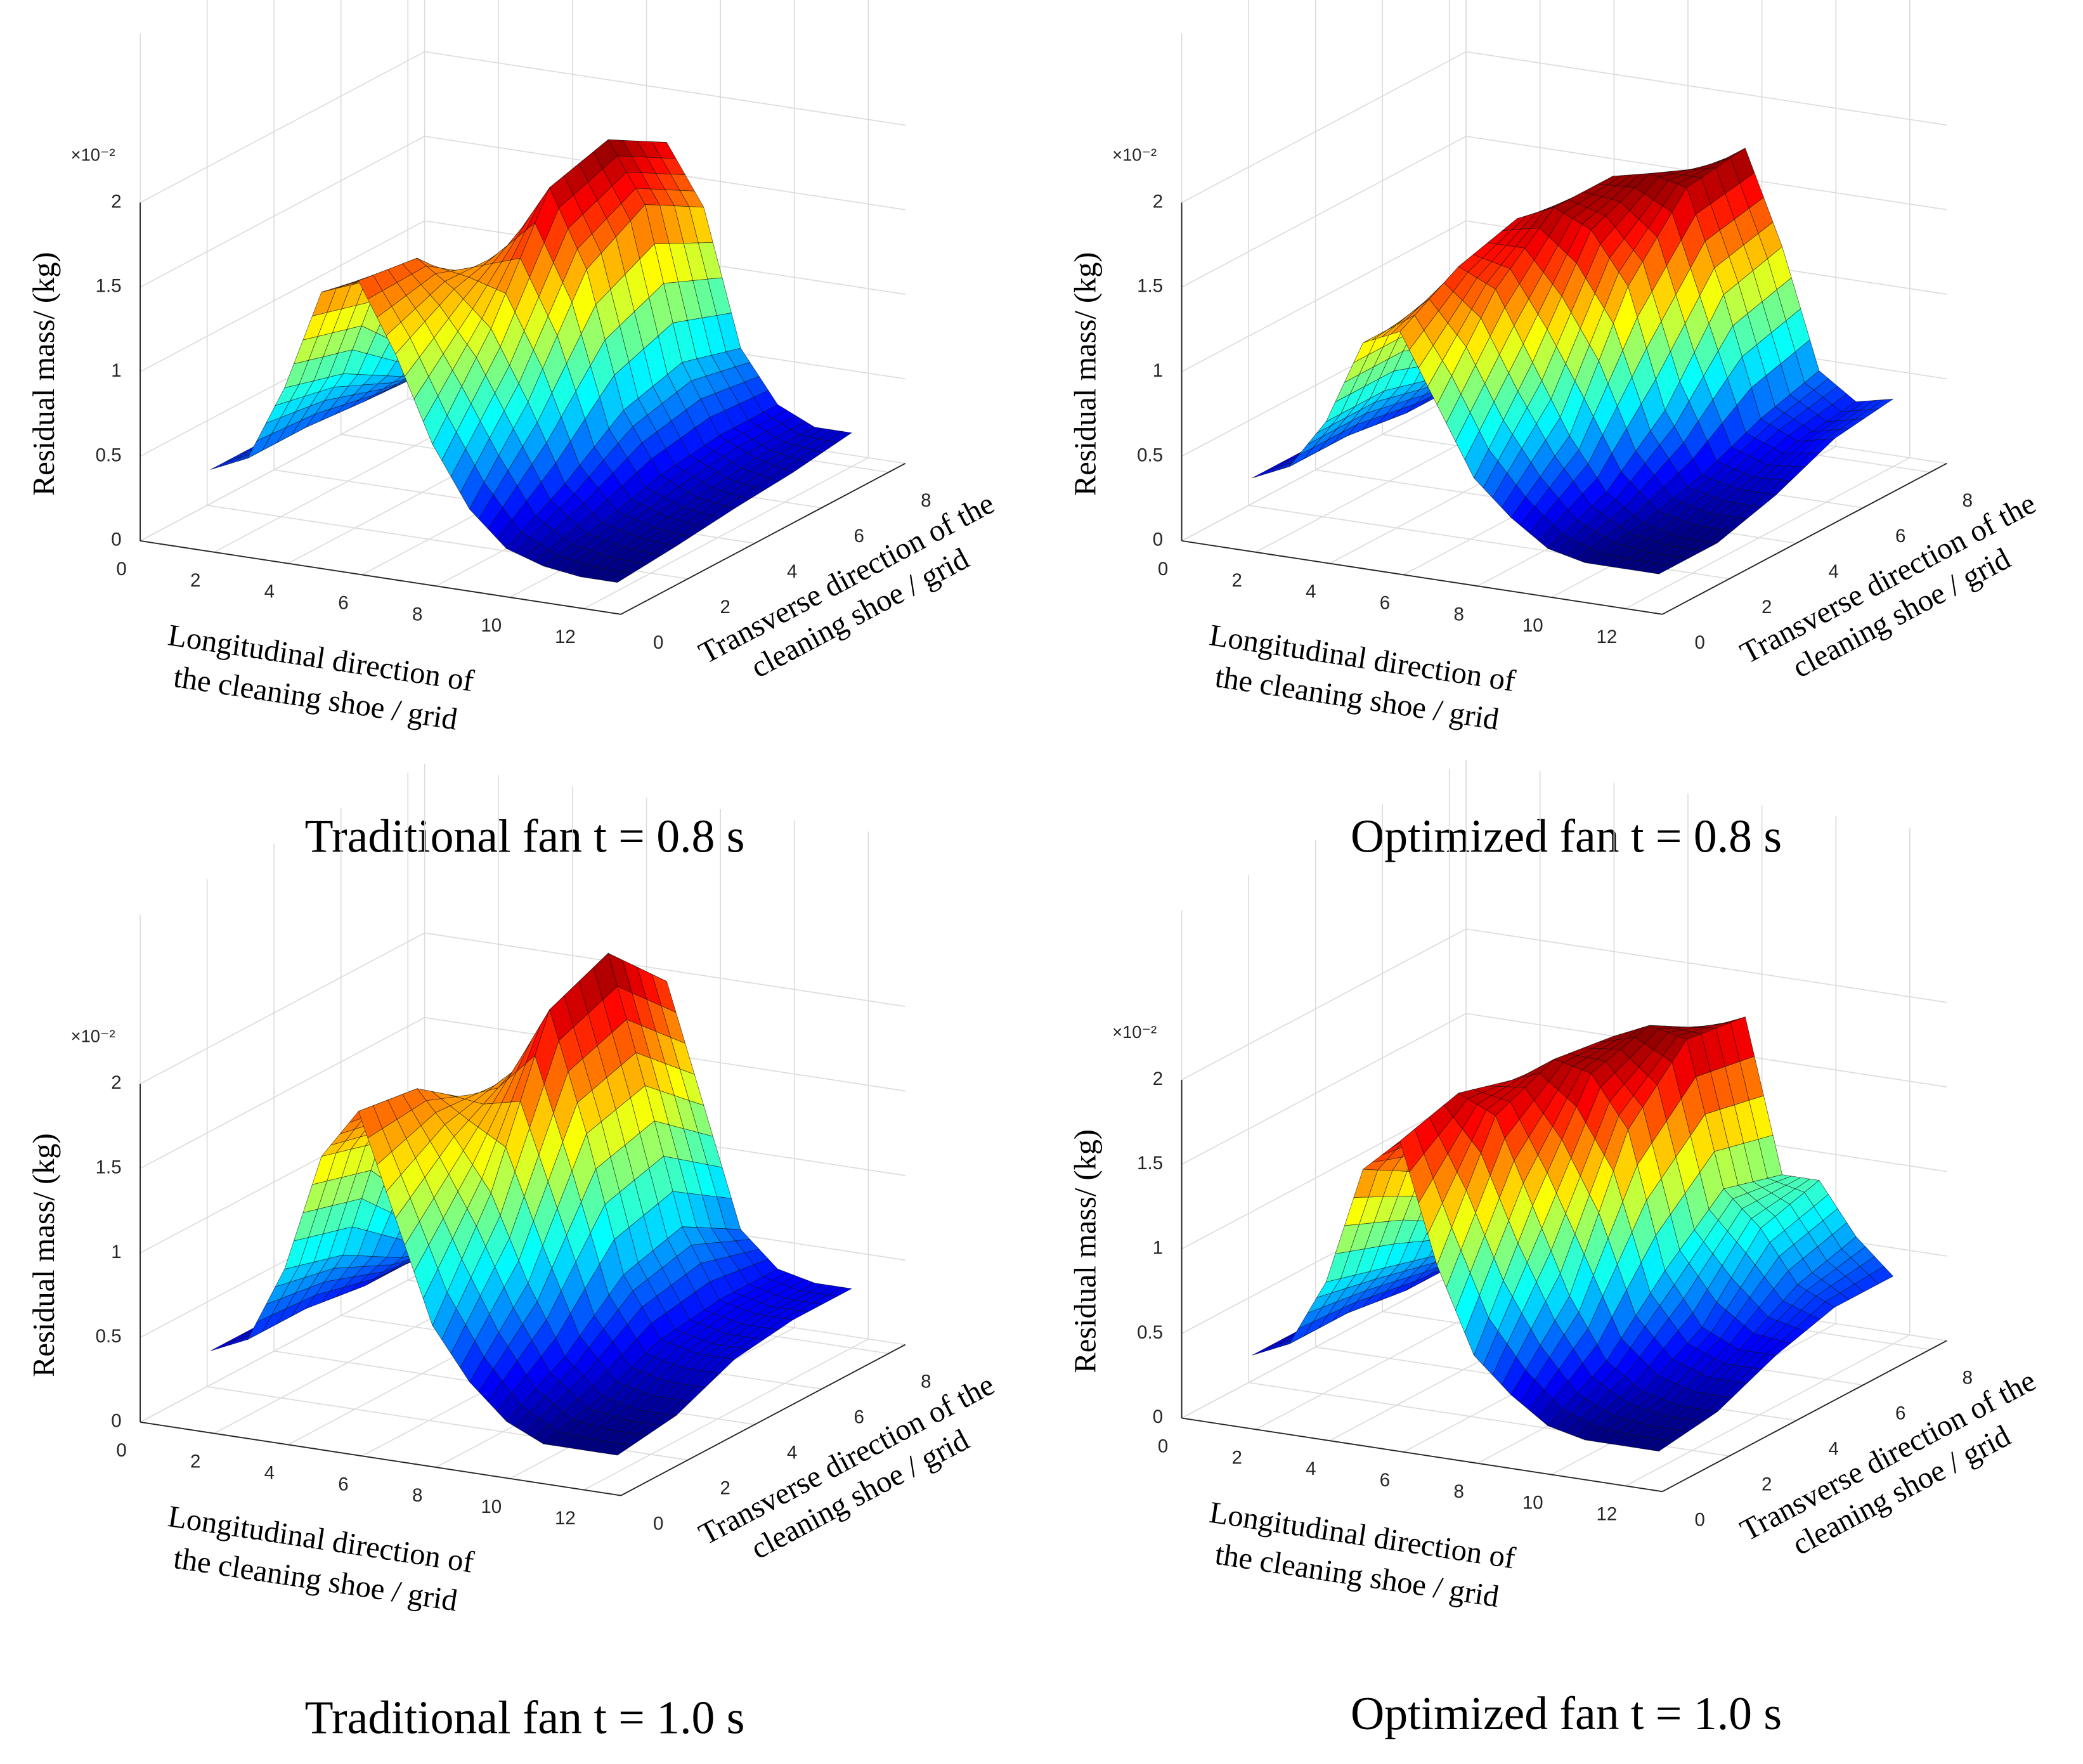 The width and height of the screenshot is (2083, 1764). What do you see at coordinates (525, 836) in the screenshot?
I see `chart-title: Traditional fan t = 0.8 s` at bounding box center [525, 836].